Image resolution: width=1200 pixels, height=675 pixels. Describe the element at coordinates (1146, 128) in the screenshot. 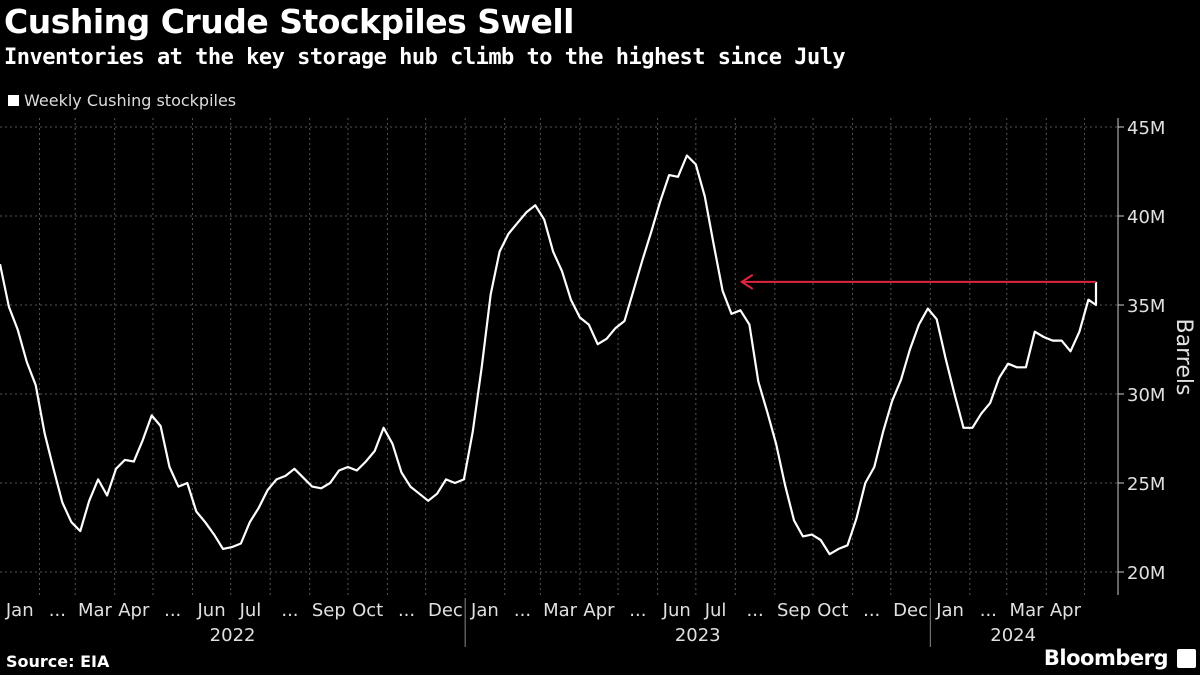

I see `y-tick-label-5: 45M` at that location.